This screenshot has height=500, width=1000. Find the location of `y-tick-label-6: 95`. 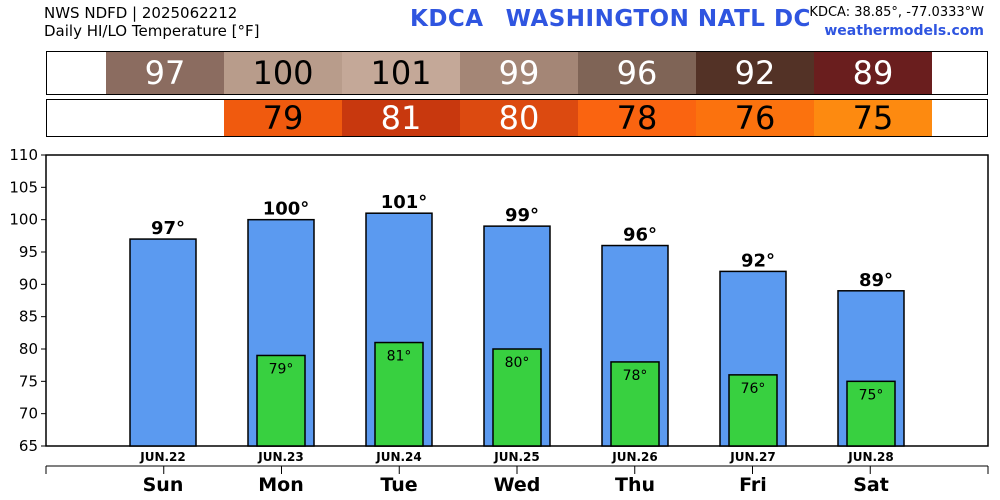

y-tick-label-6: 95 is located at coordinates (28, 252).